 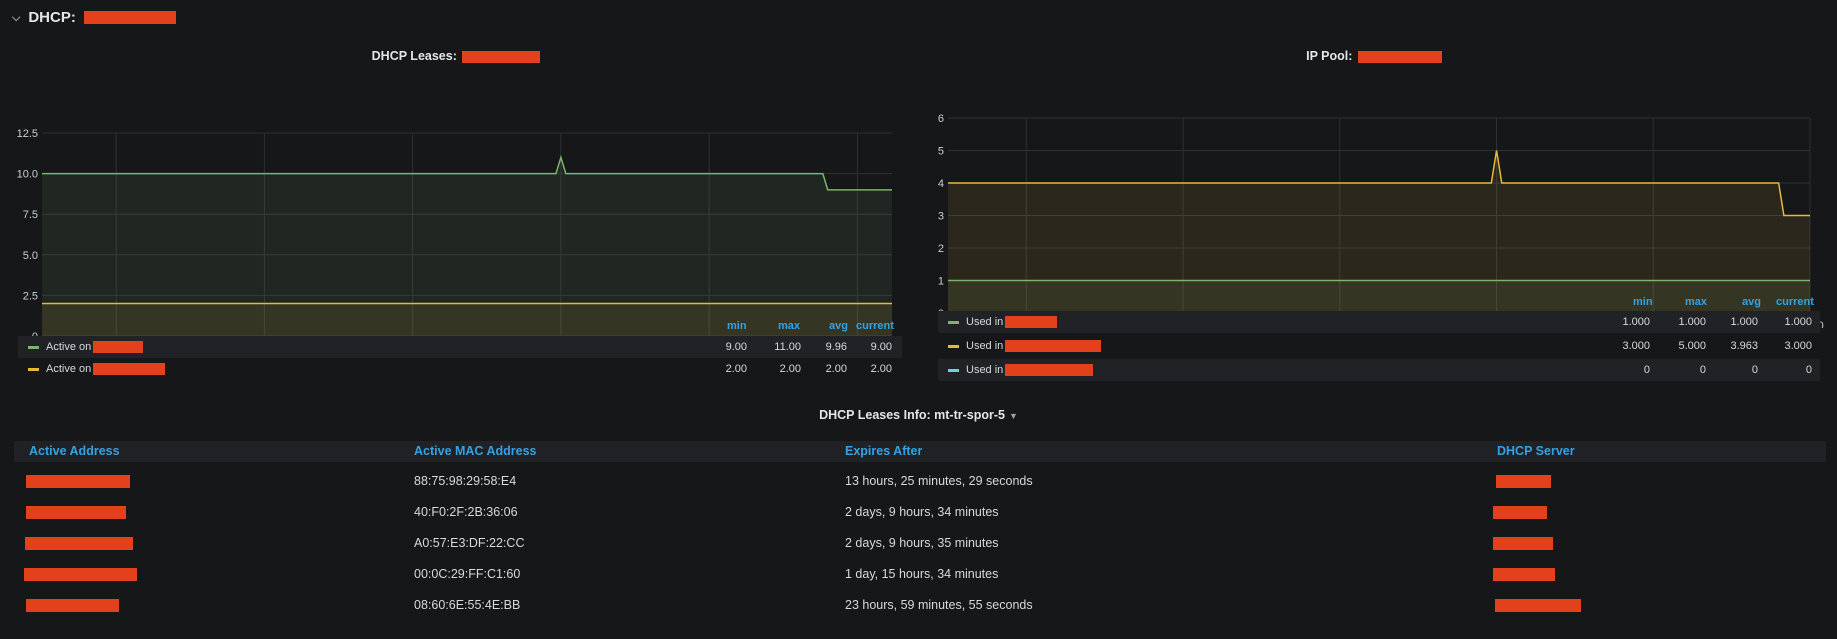 What do you see at coordinates (456, 56) in the screenshot?
I see `panel-title: DHCP Leases:` at bounding box center [456, 56].